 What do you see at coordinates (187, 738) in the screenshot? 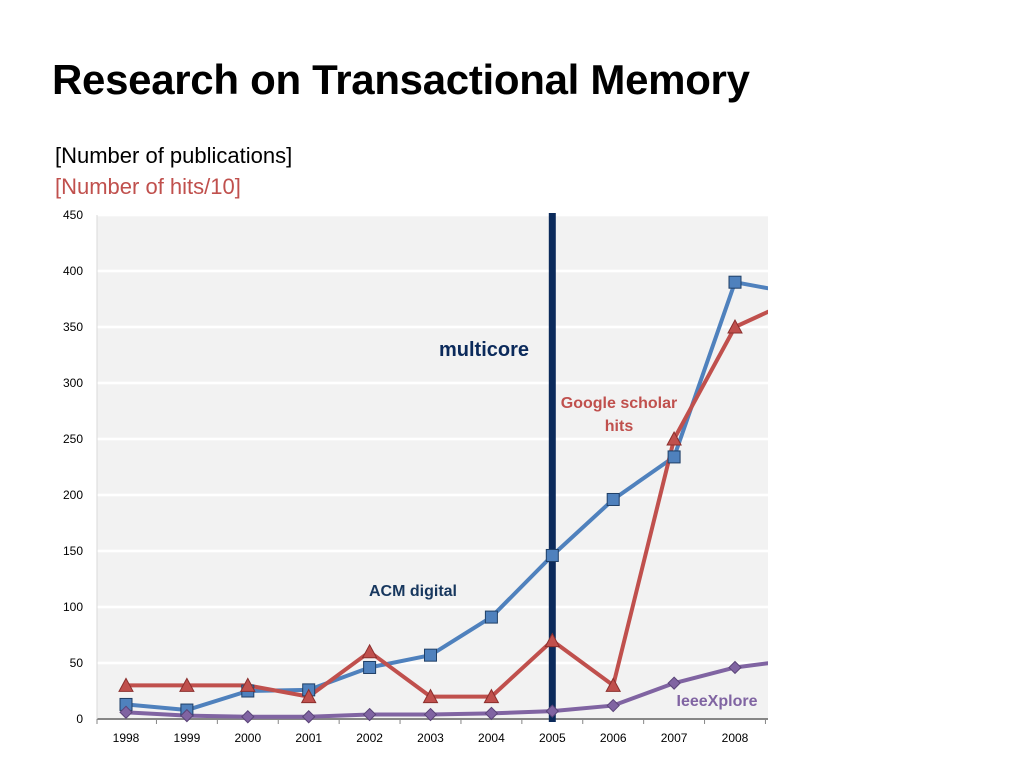
I see `x-tick-label: 1999` at bounding box center [187, 738].